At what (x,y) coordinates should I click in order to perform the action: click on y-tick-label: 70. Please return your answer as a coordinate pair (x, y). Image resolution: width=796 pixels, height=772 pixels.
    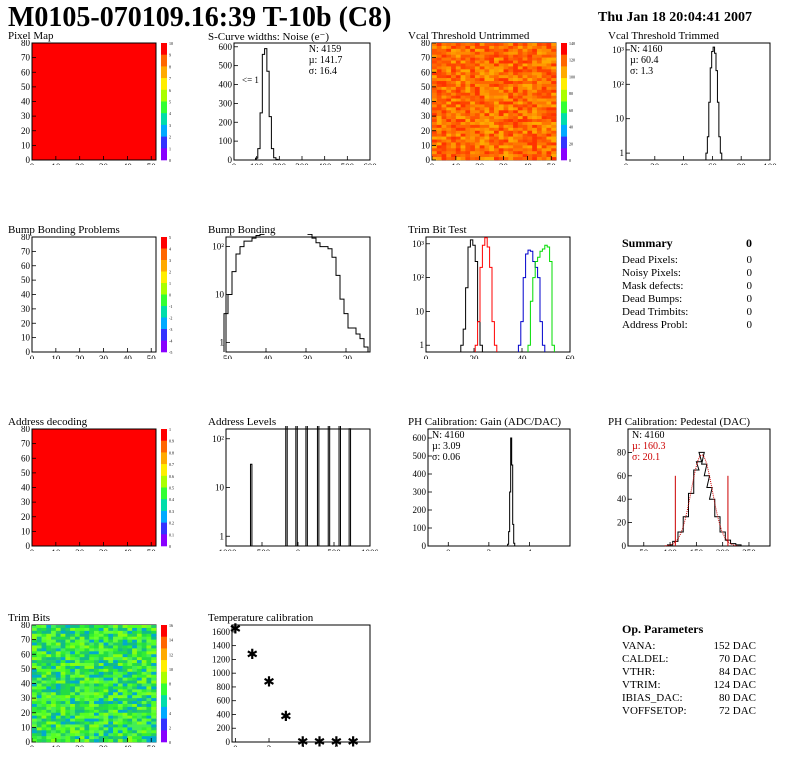
    Looking at the image, I should click on (26, 640).